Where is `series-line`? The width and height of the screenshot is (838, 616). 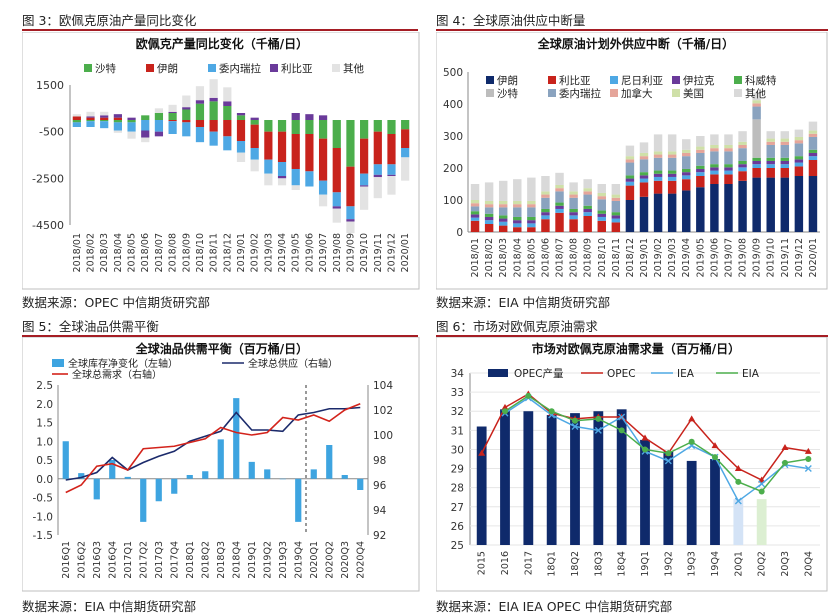
series-line is located at coordinates (656, 444).